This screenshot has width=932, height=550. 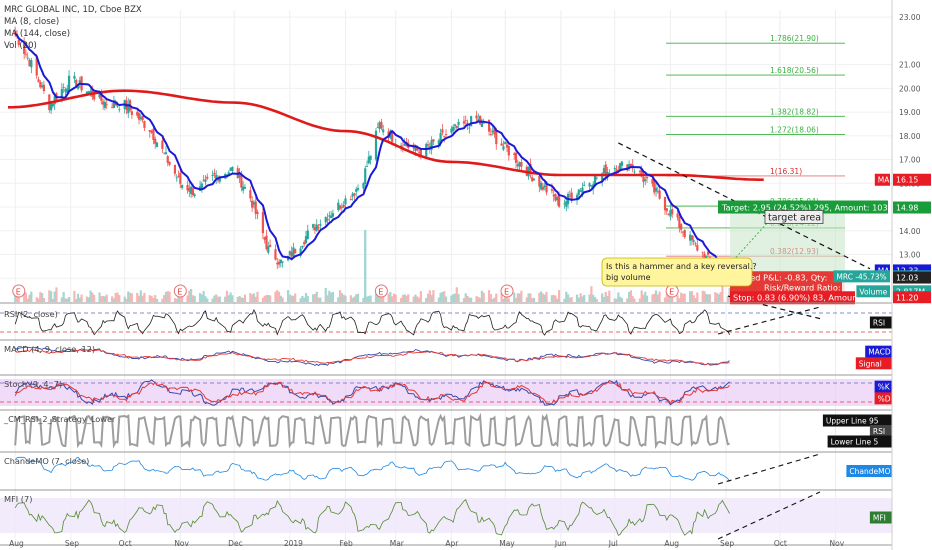 I want to click on pane-title: ChandeMO (7, close), so click(x=46, y=461).